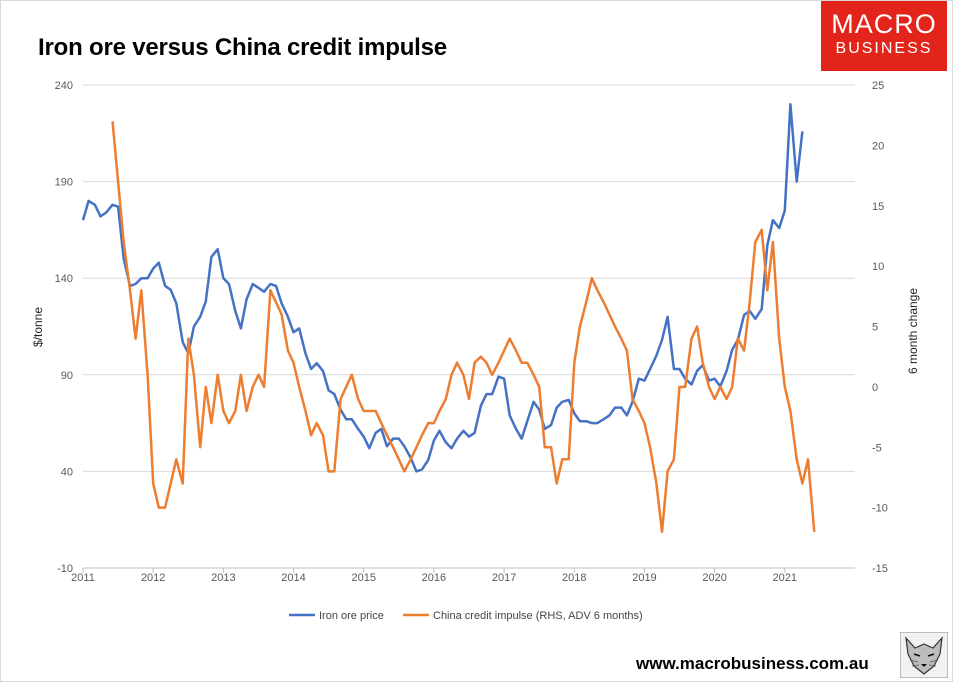  What do you see at coordinates (64, 279) in the screenshot?
I see `y-left-tick-label: 140` at bounding box center [64, 279].